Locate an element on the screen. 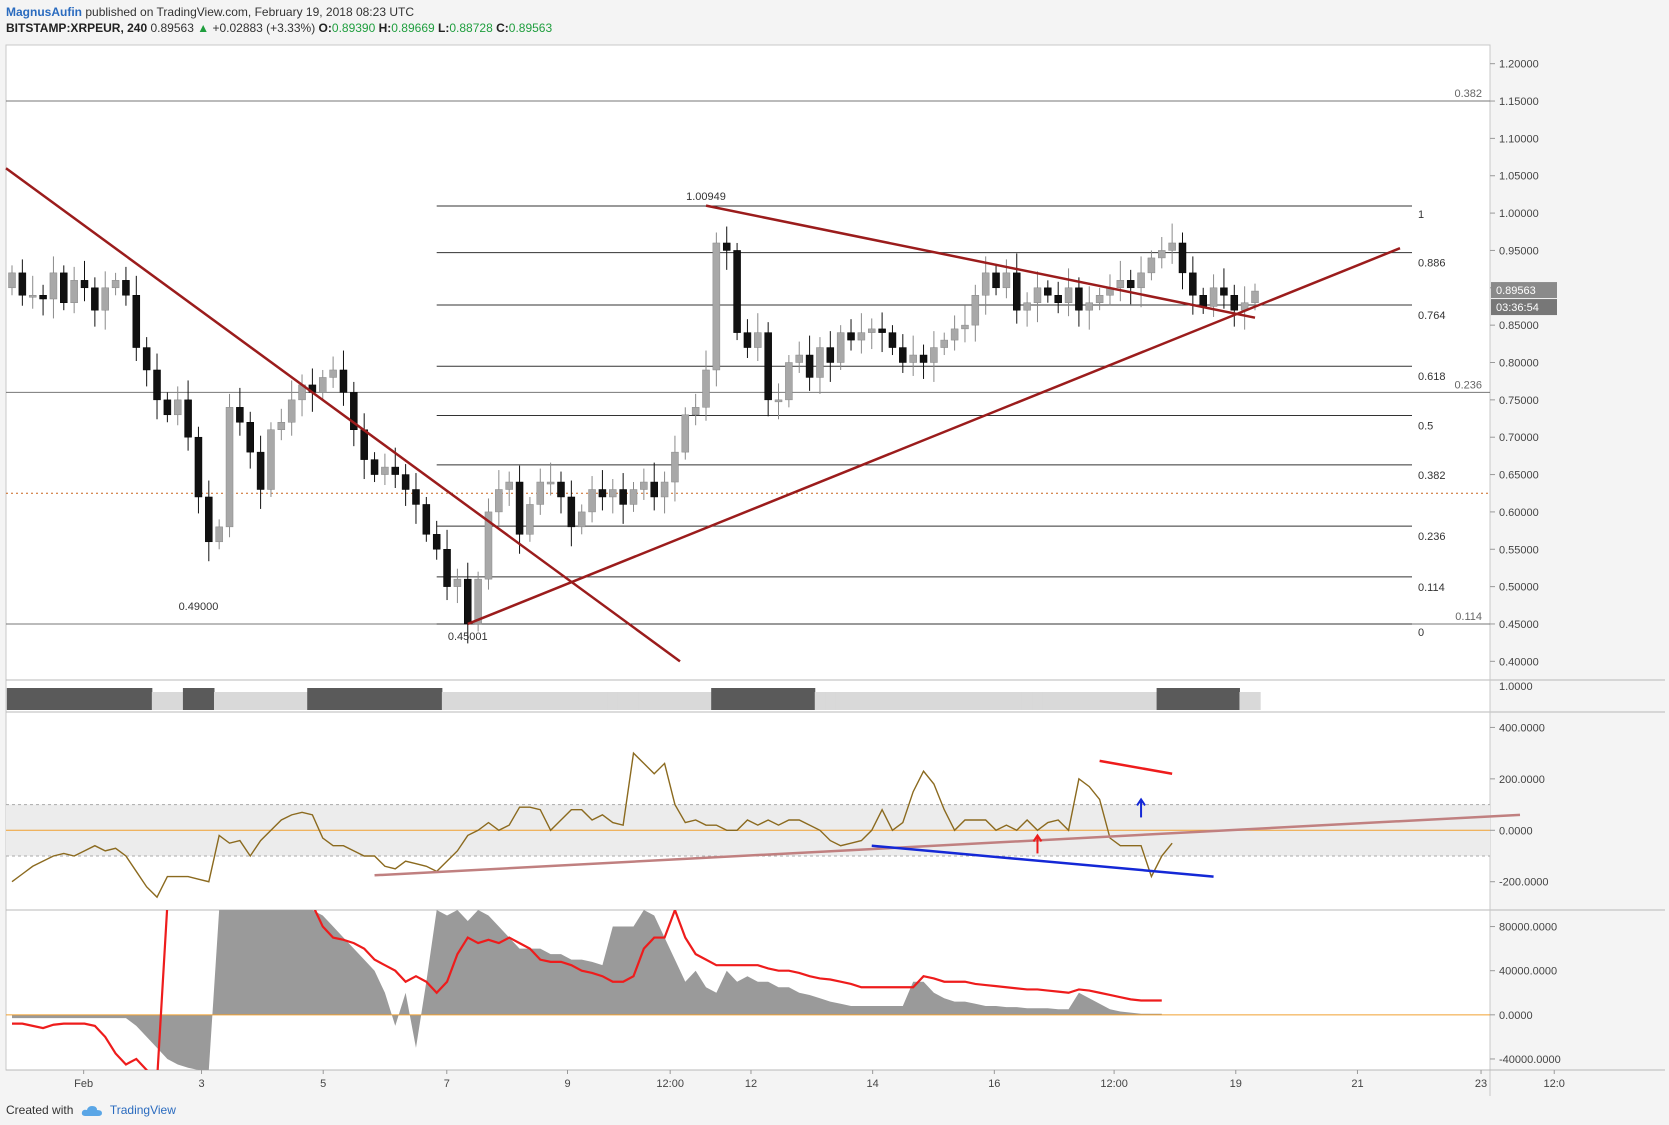  volume-tick-label: 0.0000 is located at coordinates (1516, 1016).